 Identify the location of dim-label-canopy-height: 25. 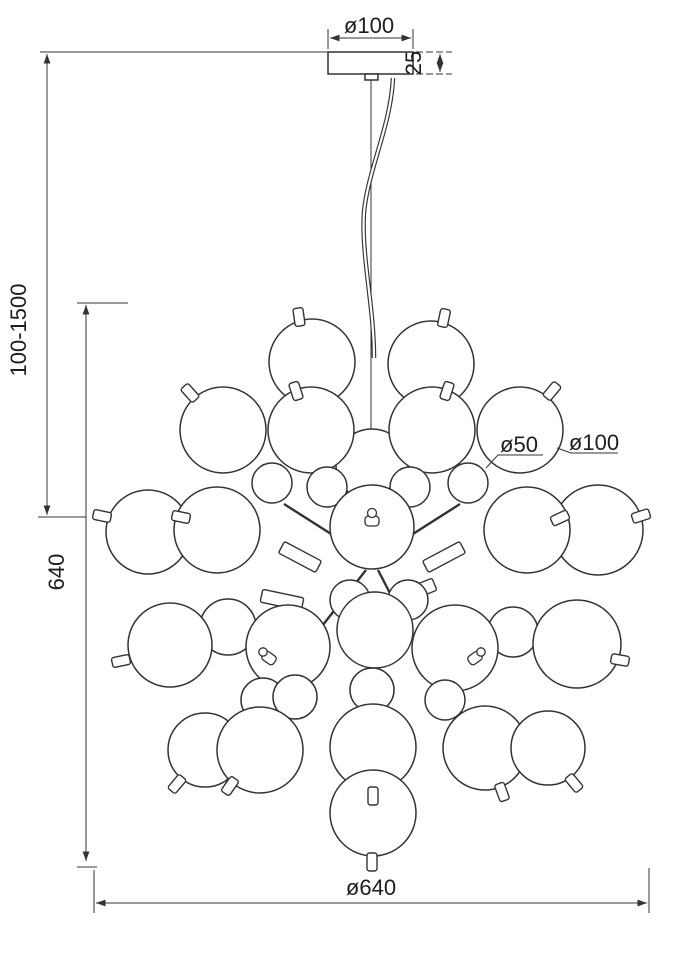
(413, 63).